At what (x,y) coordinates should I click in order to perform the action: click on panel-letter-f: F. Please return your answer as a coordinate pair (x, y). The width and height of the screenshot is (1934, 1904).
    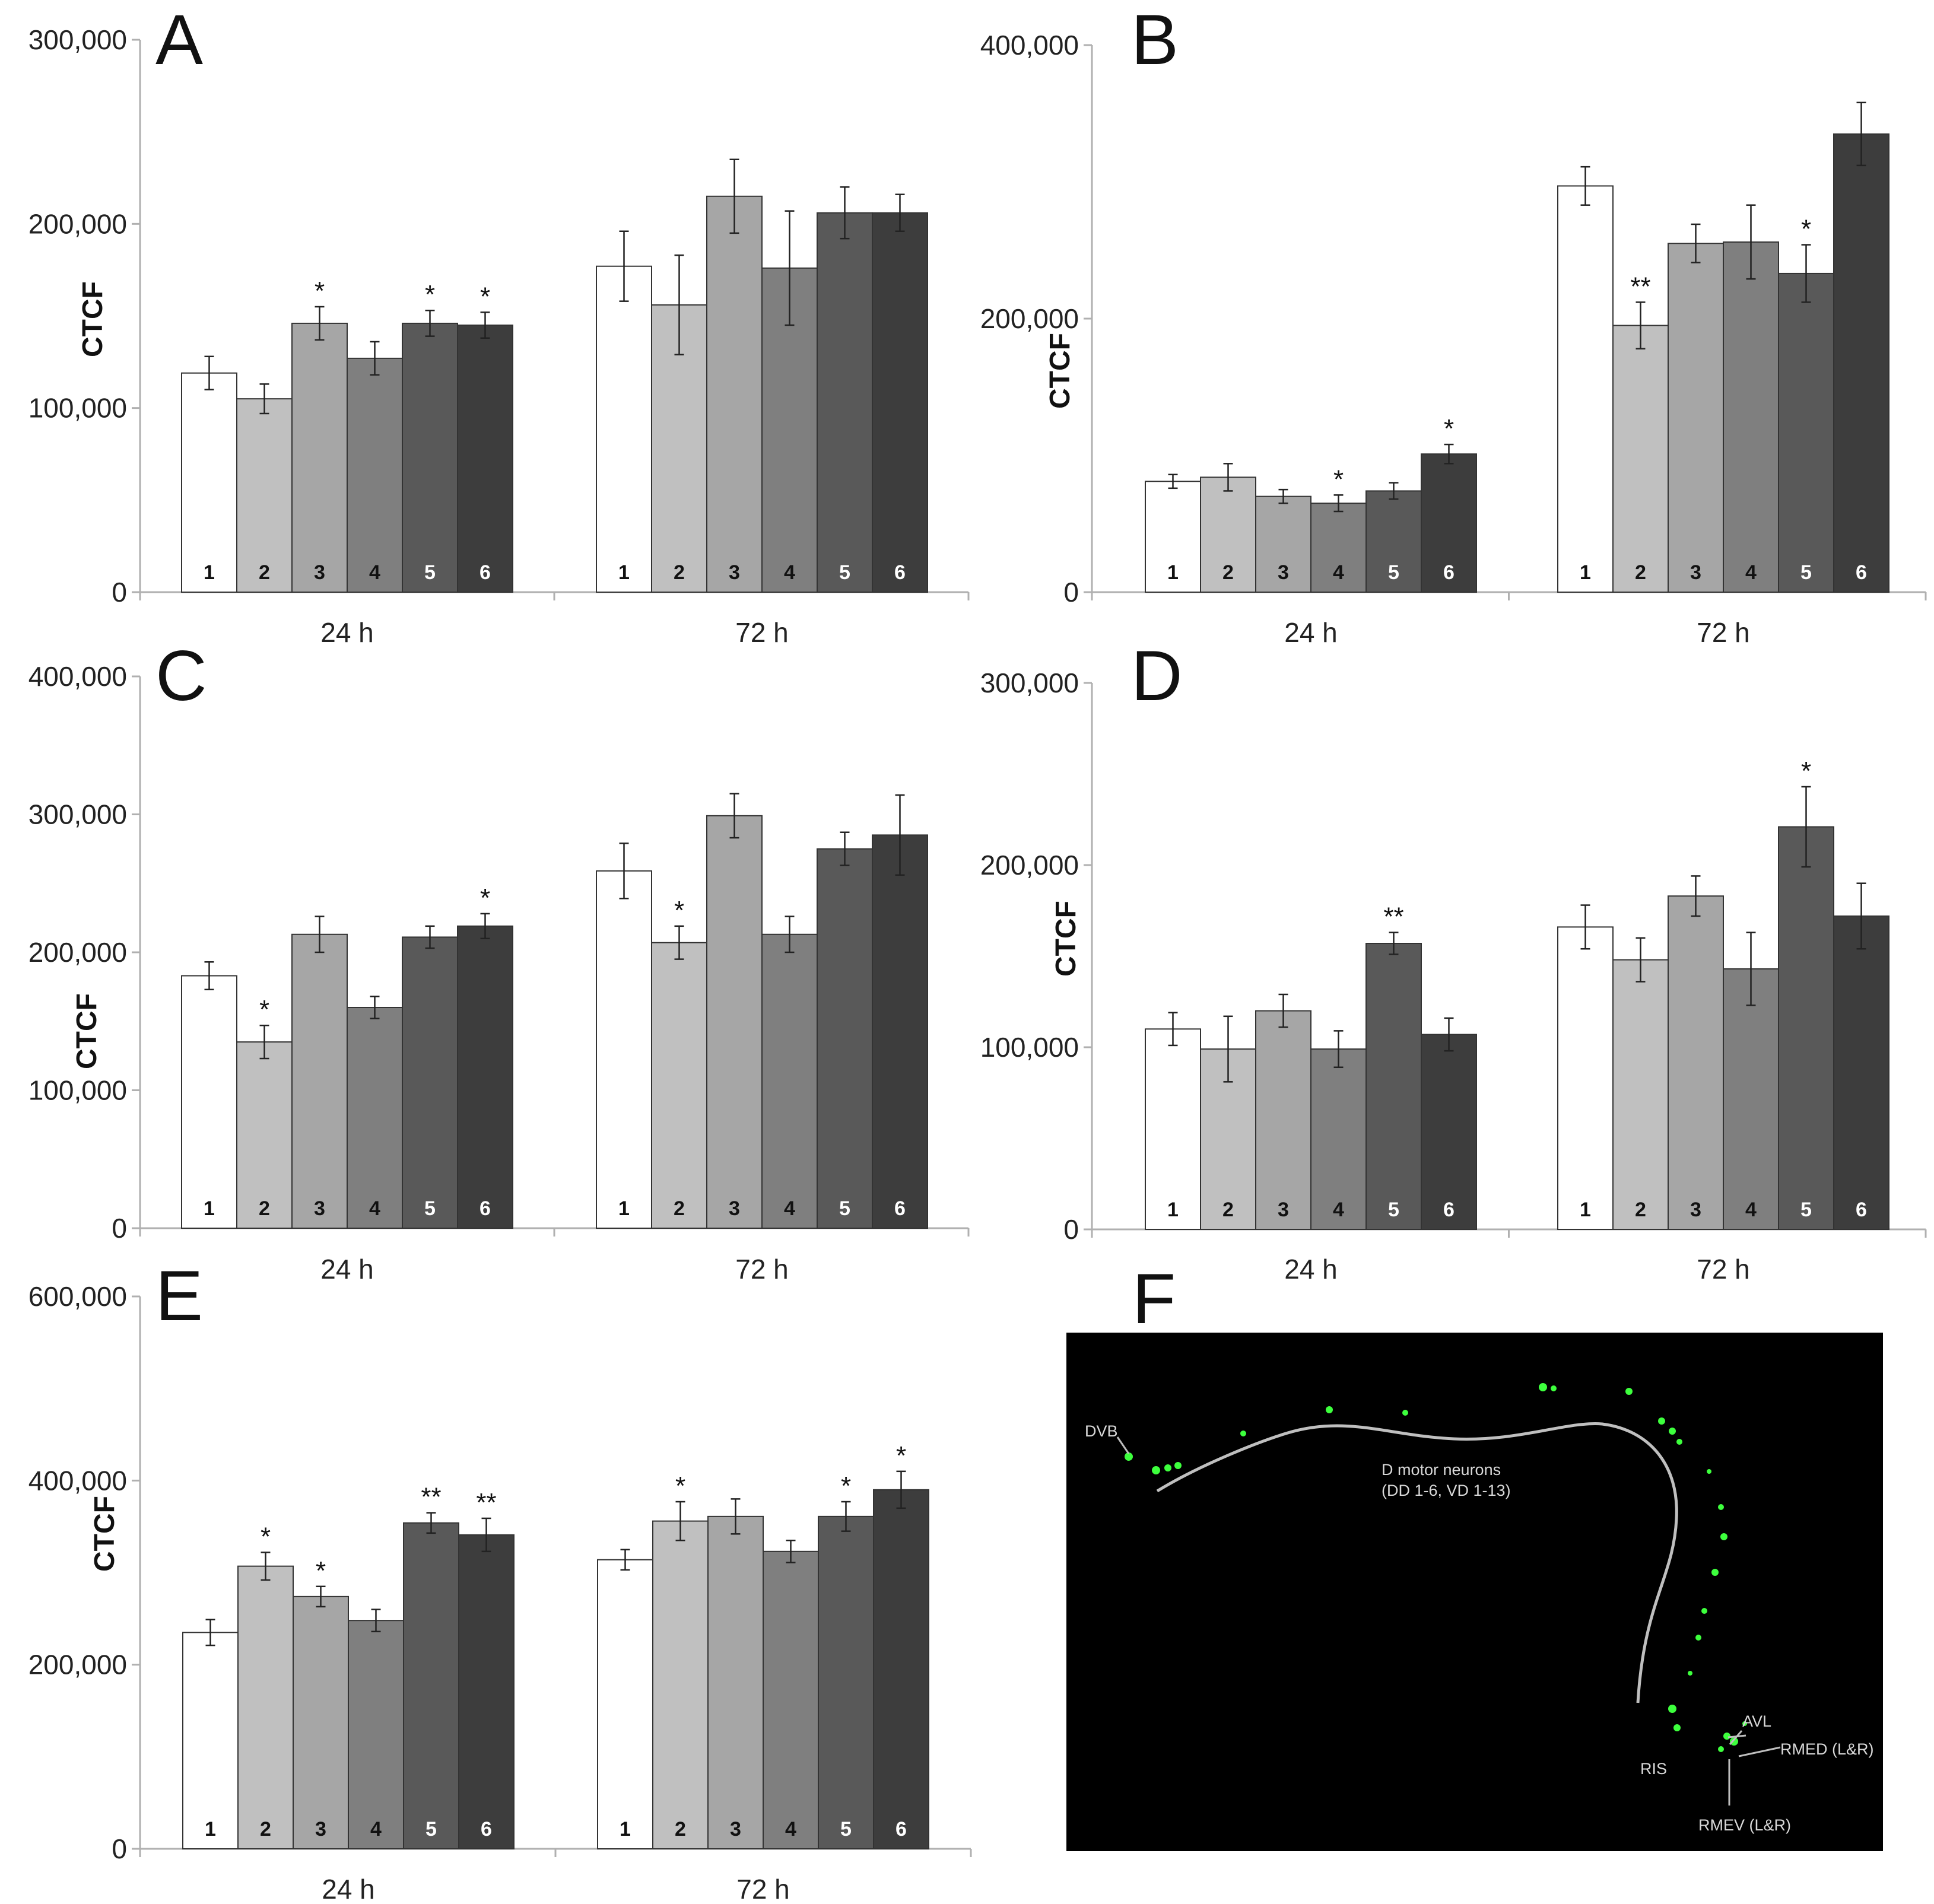
    Looking at the image, I should click on (1154, 1299).